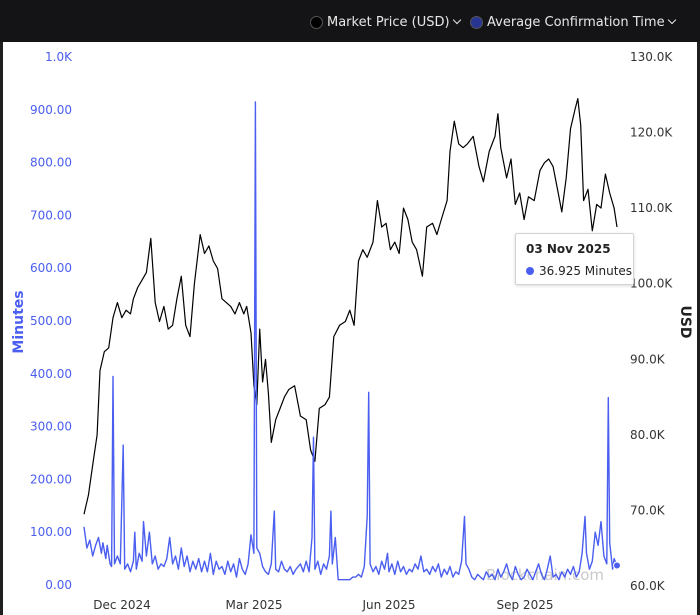  I want to click on right-axis-tick-label: 80.0K, so click(648, 435).